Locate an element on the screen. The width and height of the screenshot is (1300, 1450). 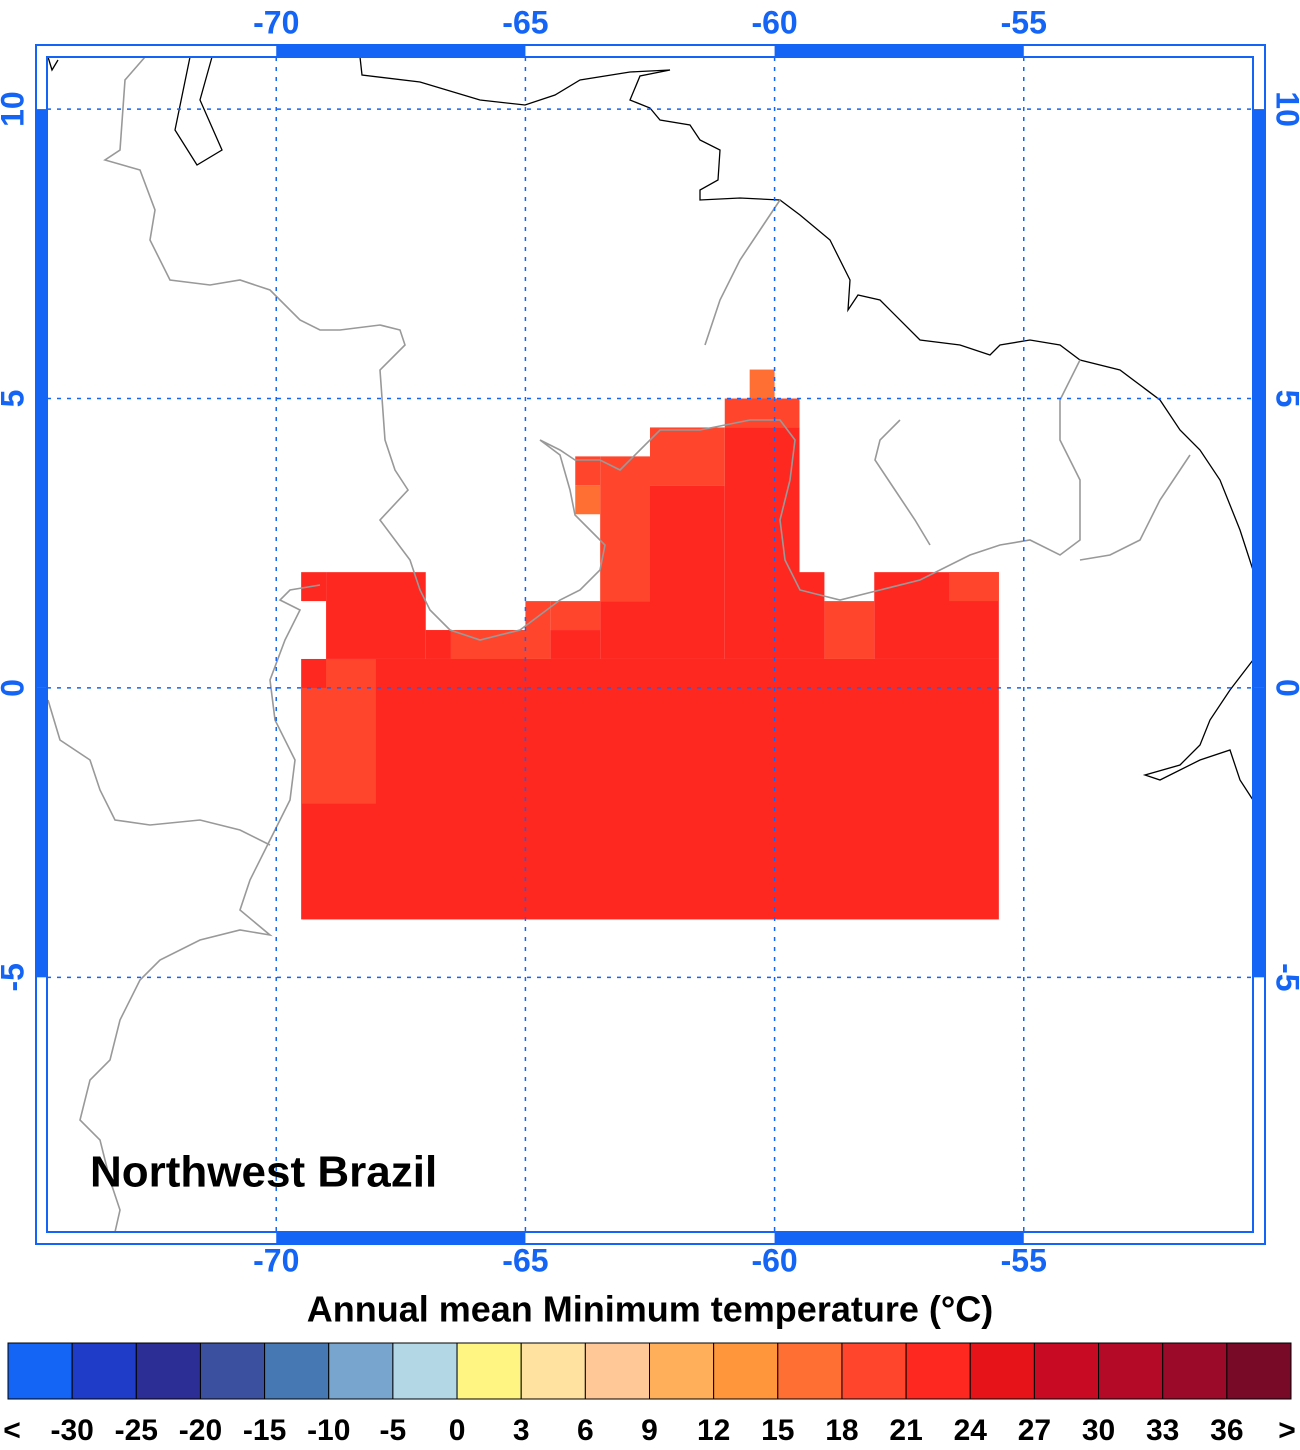
colorbar-label: 15 is located at coordinates (777, 1430).